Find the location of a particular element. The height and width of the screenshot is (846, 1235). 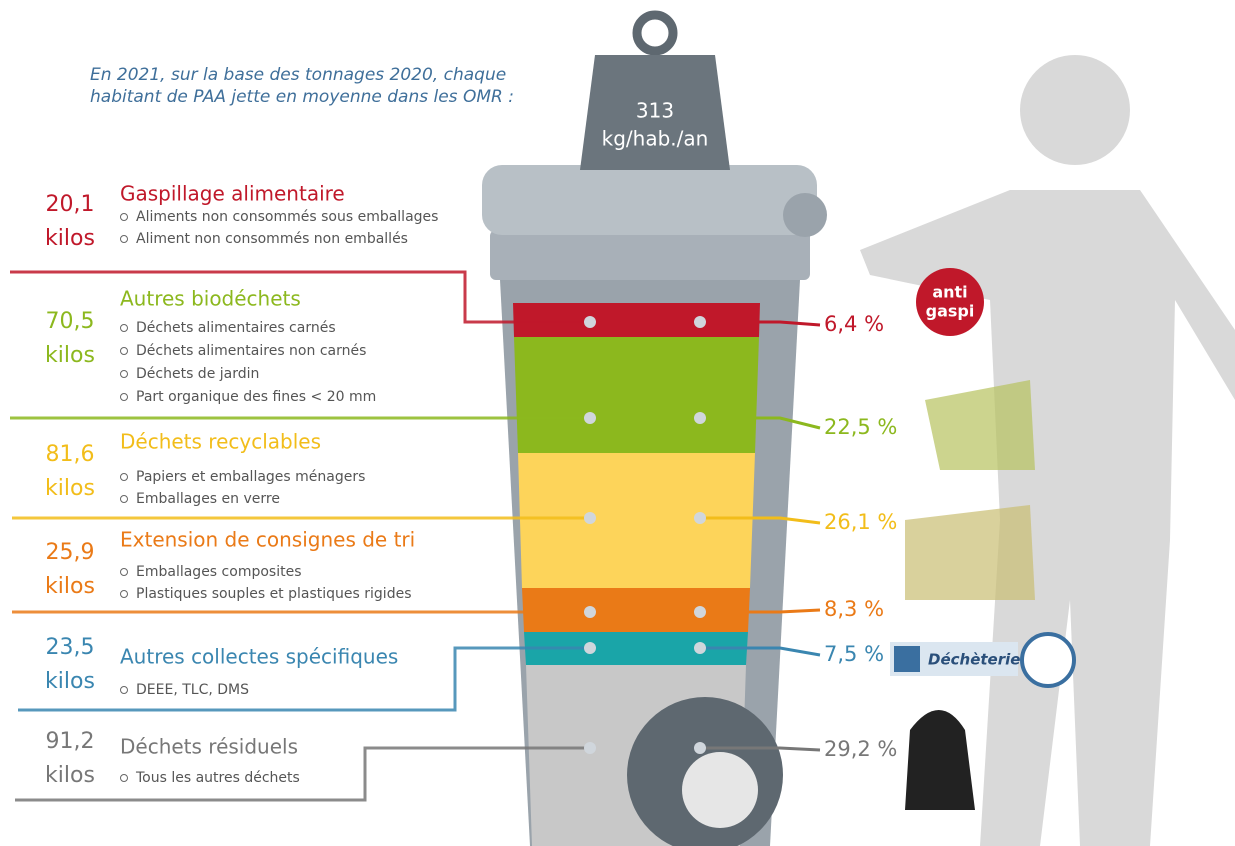

percent: 7,5 % is located at coordinates (854, 654).